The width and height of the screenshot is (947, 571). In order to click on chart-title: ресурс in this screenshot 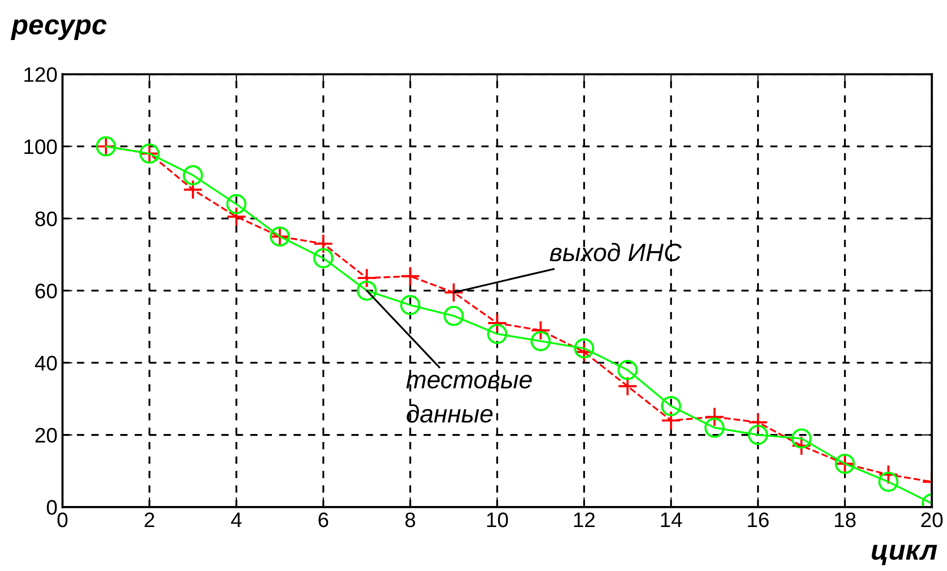, I will do `click(58, 29)`.